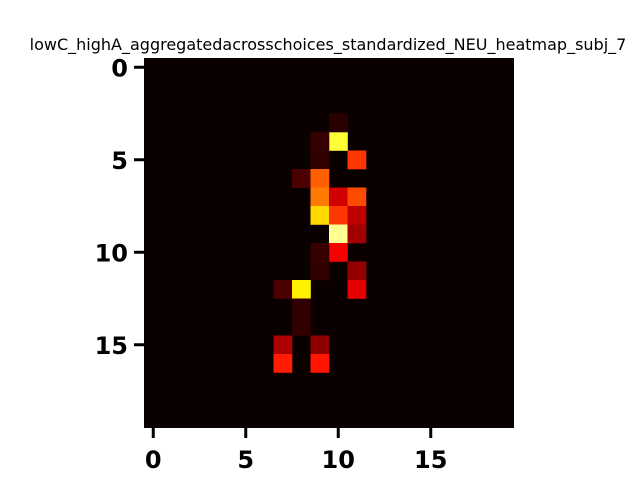  Describe the element at coordinates (296, 451) in the screenshot. I see `x-axis: 0 5 10 15` at that location.